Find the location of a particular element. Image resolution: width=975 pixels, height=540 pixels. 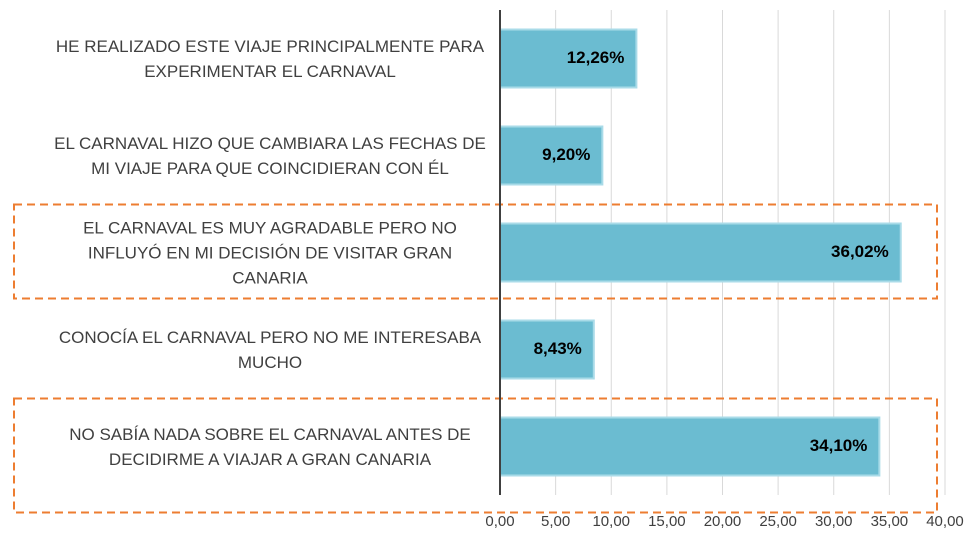

value-label: 12,26% is located at coordinates (596, 57).